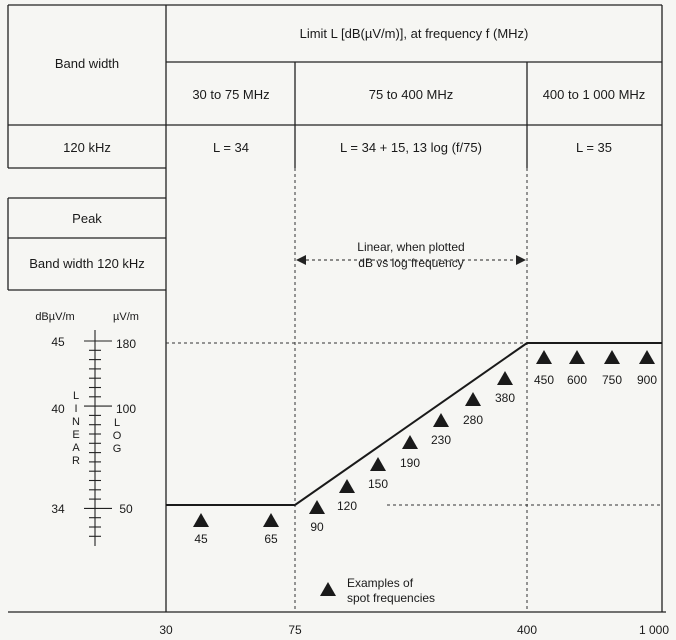  Describe the element at coordinates (166, 630) in the screenshot. I see `x-label-30: 30` at that location.